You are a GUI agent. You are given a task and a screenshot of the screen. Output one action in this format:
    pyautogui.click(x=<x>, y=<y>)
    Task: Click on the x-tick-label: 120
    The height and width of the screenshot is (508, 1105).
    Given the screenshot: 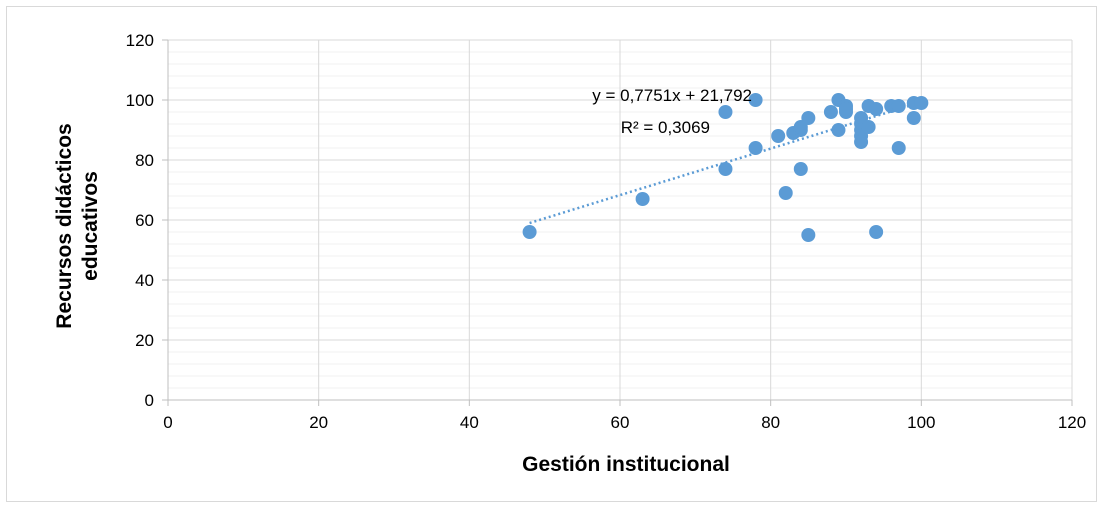 What is the action you would take?
    pyautogui.click(x=1072, y=422)
    